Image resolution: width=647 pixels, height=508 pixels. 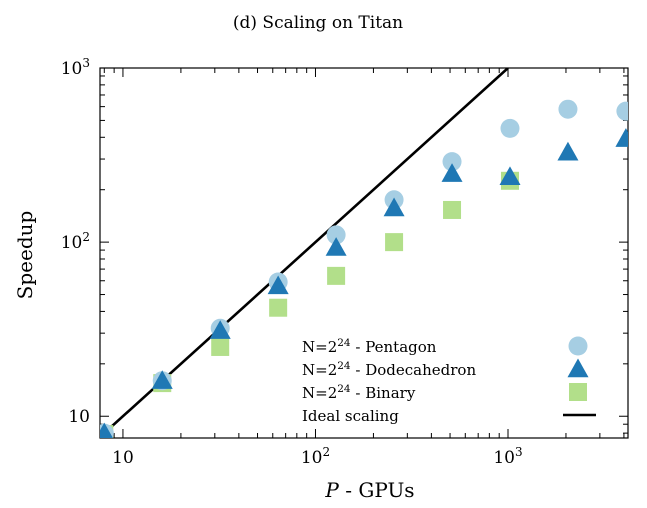 I want to click on legend-marker-square, so click(x=578, y=392).